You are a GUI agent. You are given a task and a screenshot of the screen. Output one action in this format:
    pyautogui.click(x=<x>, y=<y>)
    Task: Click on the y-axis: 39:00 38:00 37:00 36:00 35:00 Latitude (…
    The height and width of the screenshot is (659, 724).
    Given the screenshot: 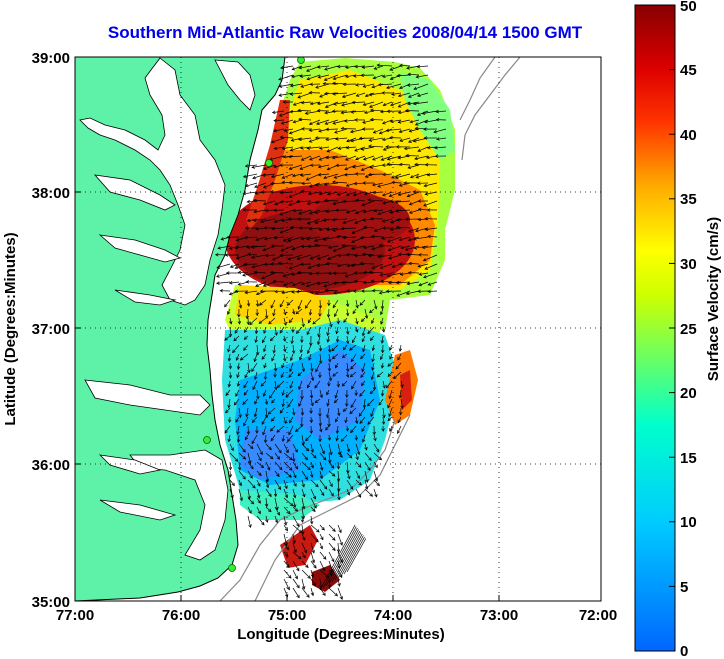 What is the action you would take?
    pyautogui.click(x=41, y=330)
    